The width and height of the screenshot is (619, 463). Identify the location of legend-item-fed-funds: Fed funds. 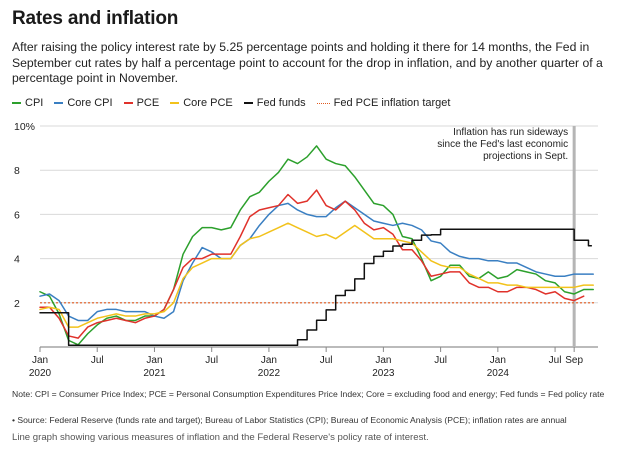
(274, 103).